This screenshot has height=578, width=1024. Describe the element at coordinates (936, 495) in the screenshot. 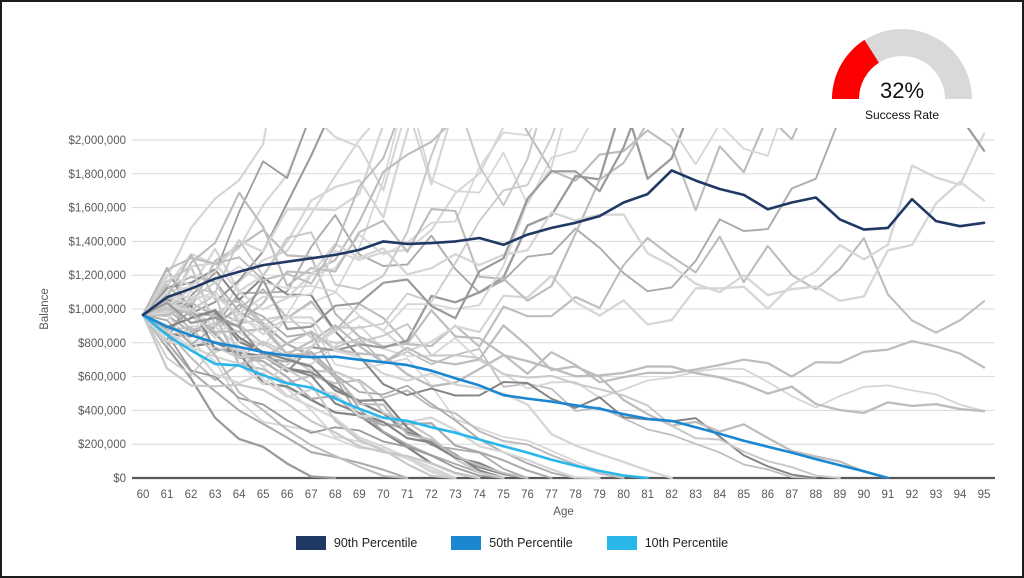

I see `x-axis-tick-label: 93` at that location.